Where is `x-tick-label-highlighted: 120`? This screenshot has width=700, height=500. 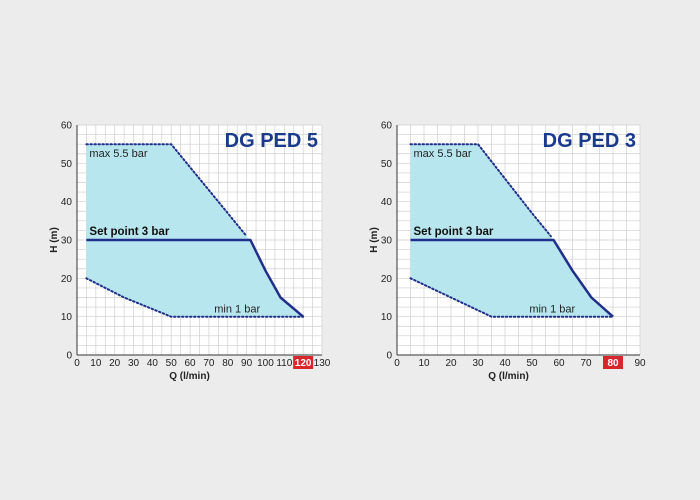
x-tick-label-highlighted: 120 is located at coordinates (303, 363).